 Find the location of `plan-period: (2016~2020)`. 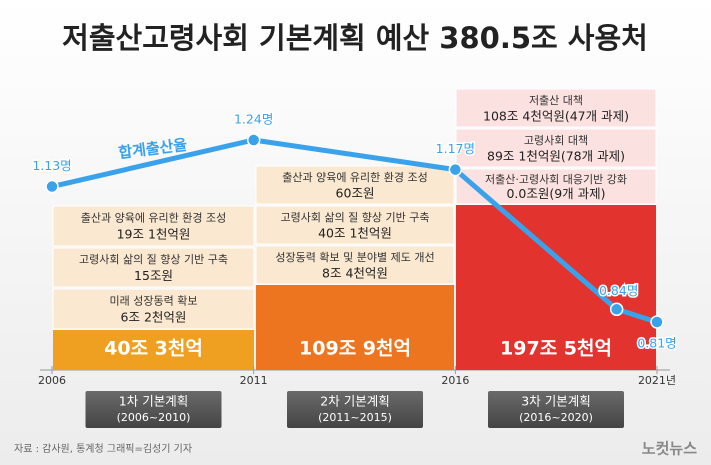

plan-period: (2016~2020) is located at coordinates (556, 417).